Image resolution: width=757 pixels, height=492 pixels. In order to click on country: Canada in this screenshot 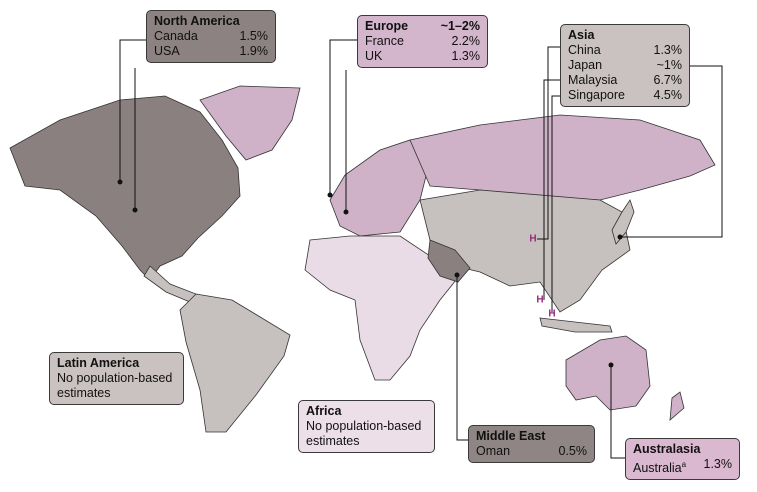, I will do `click(176, 36)`.